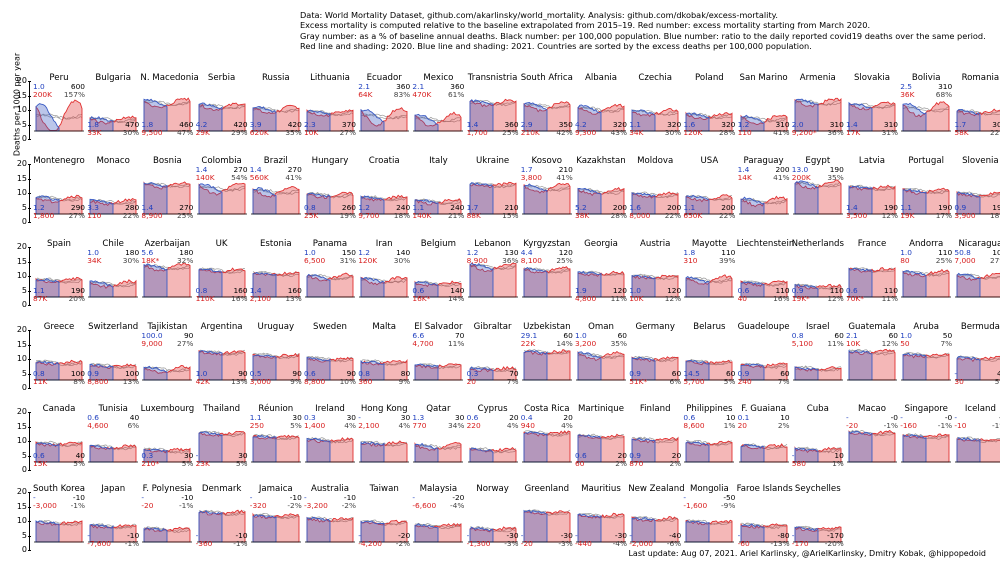 This screenshot has height=562, width=1000. Describe the element at coordinates (817, 78) in the screenshot. I see `country-name: Armenia` at that location.